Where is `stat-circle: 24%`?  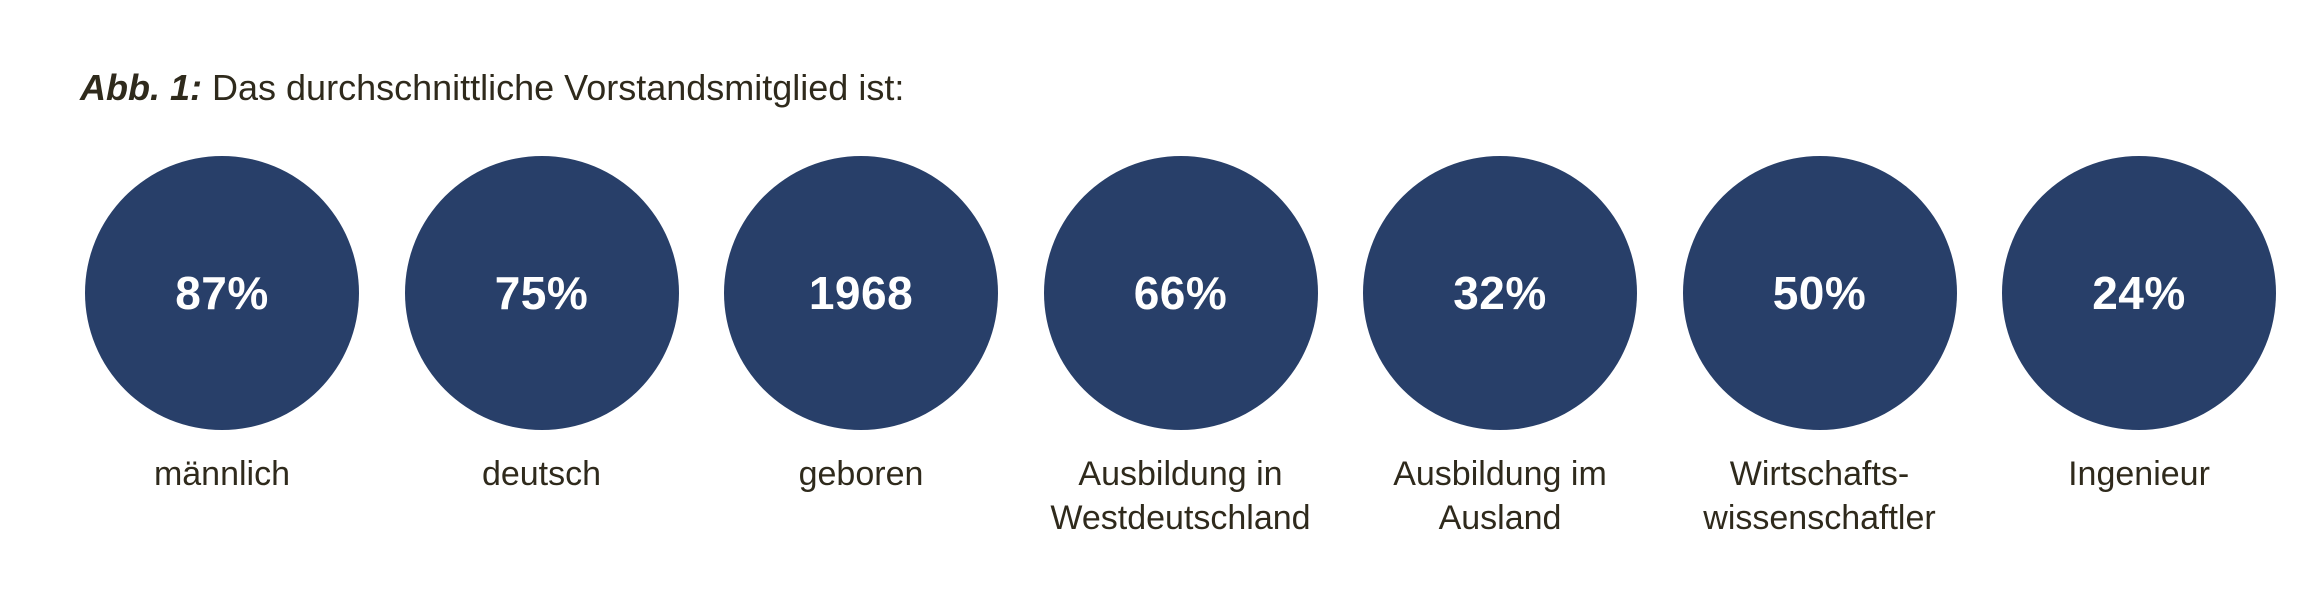 stat-circle: 24% is located at coordinates (2139, 293).